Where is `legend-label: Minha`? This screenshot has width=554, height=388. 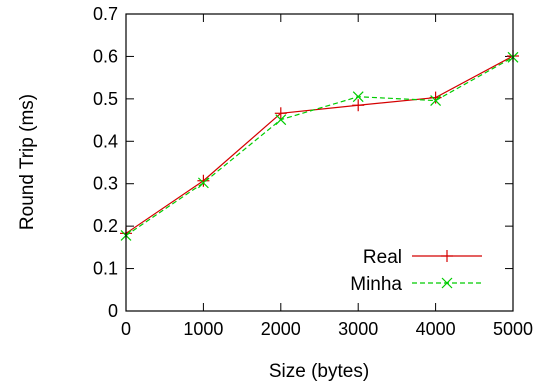
legend-label: Minha is located at coordinates (376, 284).